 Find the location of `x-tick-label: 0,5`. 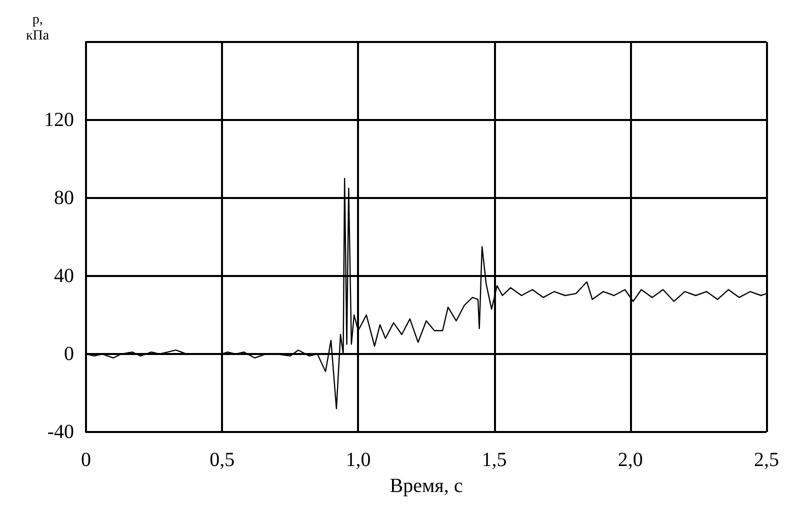

x-tick-label: 0,5 is located at coordinates (222, 460).